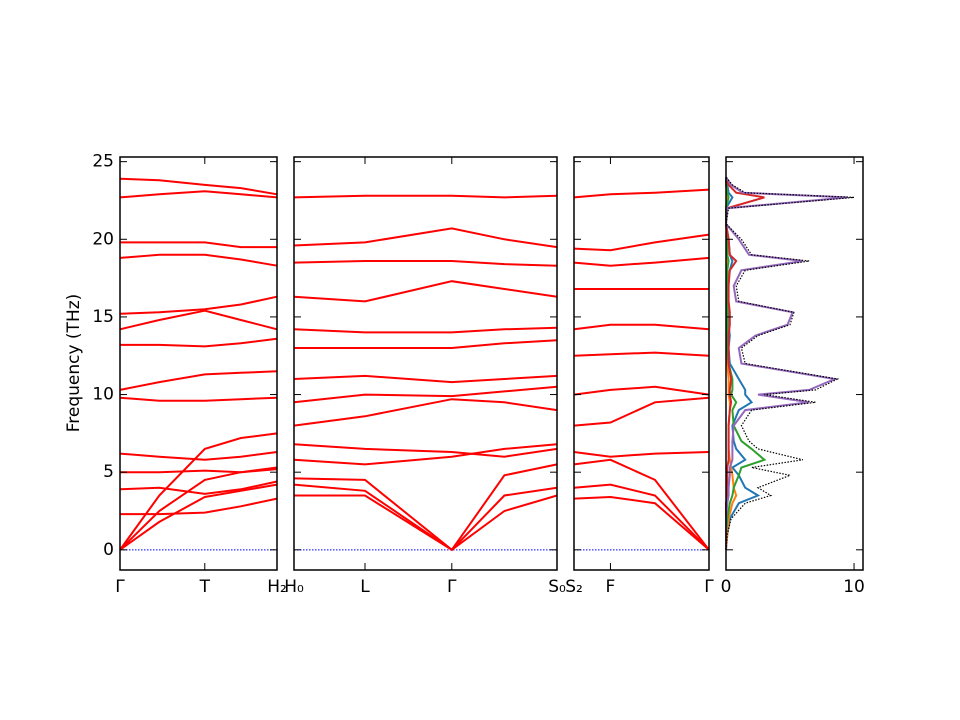 The height and width of the screenshot is (720, 960). What do you see at coordinates (611, 587) in the screenshot?
I see `x-tick-label: F` at bounding box center [611, 587].